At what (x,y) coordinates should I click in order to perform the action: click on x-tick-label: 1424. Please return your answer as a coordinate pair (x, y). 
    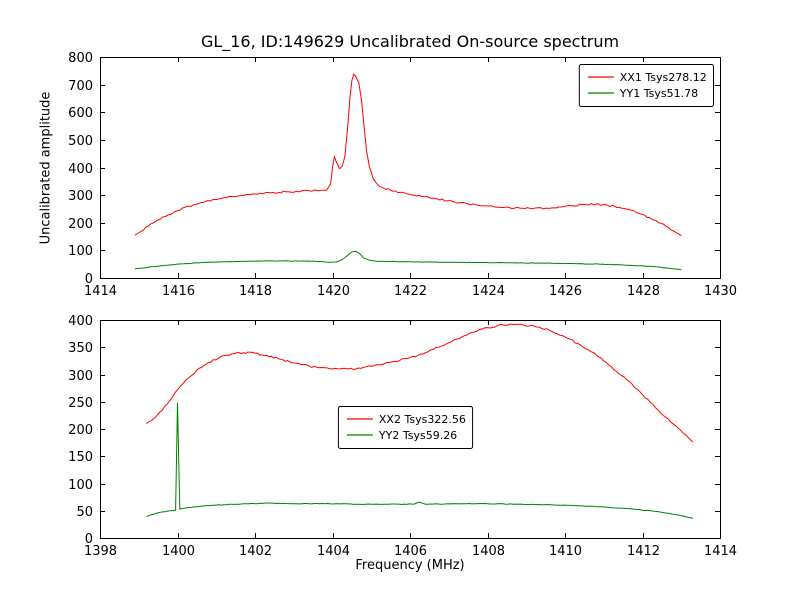
    Looking at the image, I should click on (488, 291).